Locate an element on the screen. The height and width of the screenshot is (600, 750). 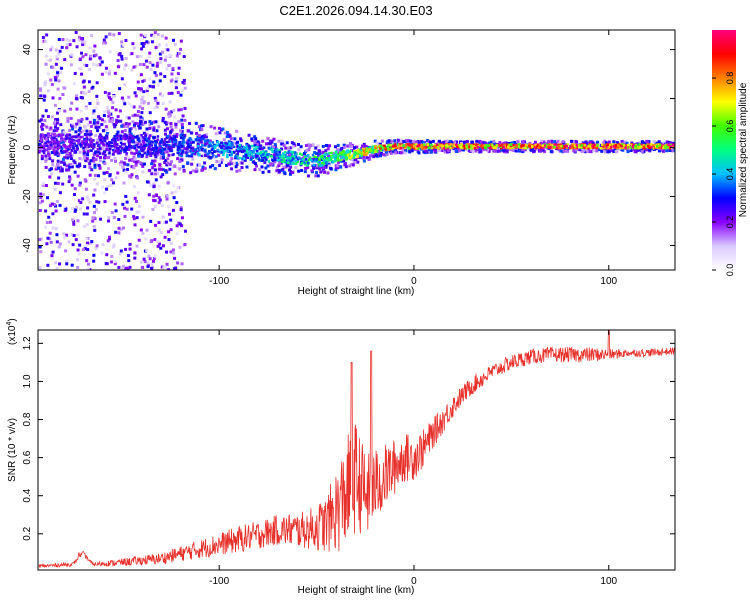
y-tick-label: 0 is located at coordinates (27, 147).